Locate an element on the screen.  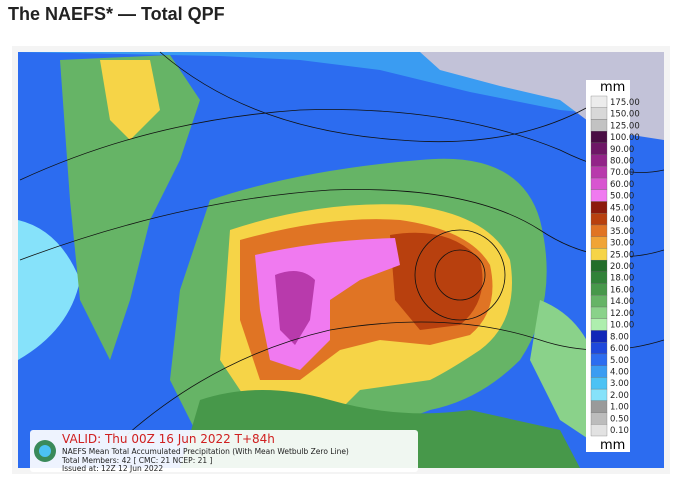
issued-text: Issued at: 12Z 12 Jun 2022 is located at coordinates (112, 468).